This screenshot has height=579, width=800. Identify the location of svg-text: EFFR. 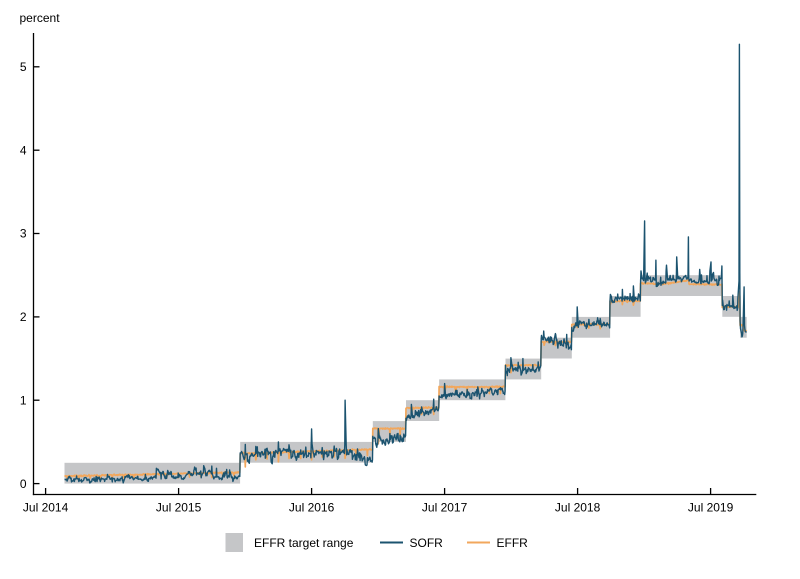
(513, 543).